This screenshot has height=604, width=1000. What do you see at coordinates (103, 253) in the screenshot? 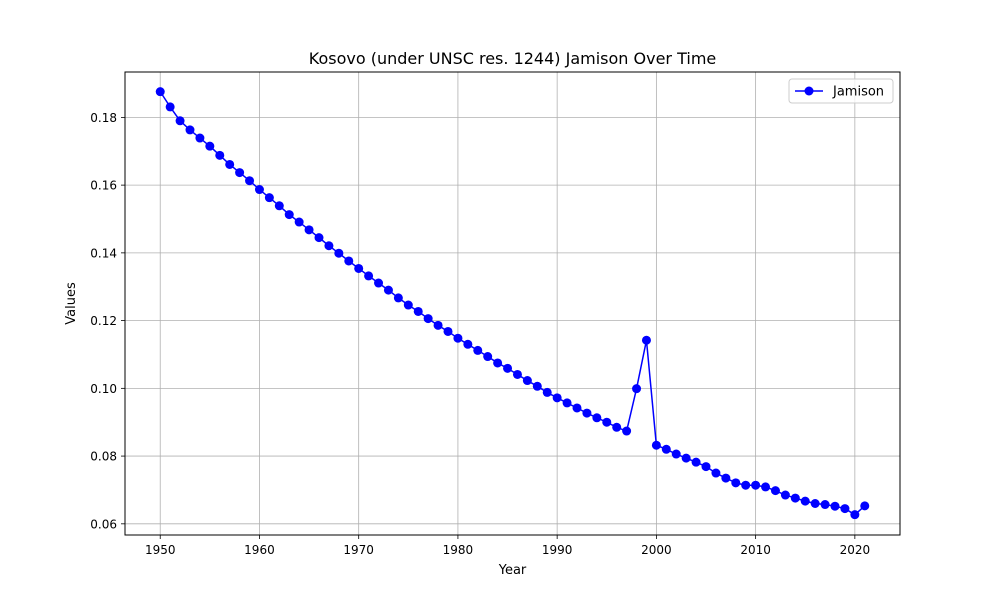
I see `y-tick-label: 0.14` at bounding box center [103, 253].